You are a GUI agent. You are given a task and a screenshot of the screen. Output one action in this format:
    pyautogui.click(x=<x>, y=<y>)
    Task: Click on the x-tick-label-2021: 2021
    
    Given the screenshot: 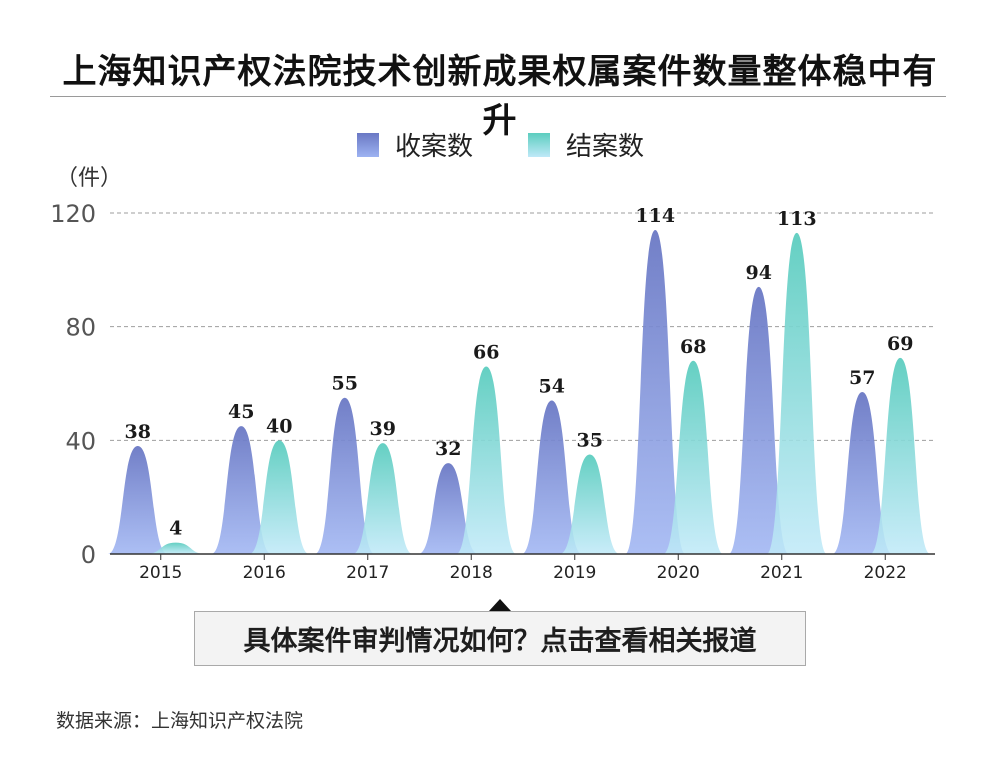 What is the action you would take?
    pyautogui.click(x=781, y=573)
    